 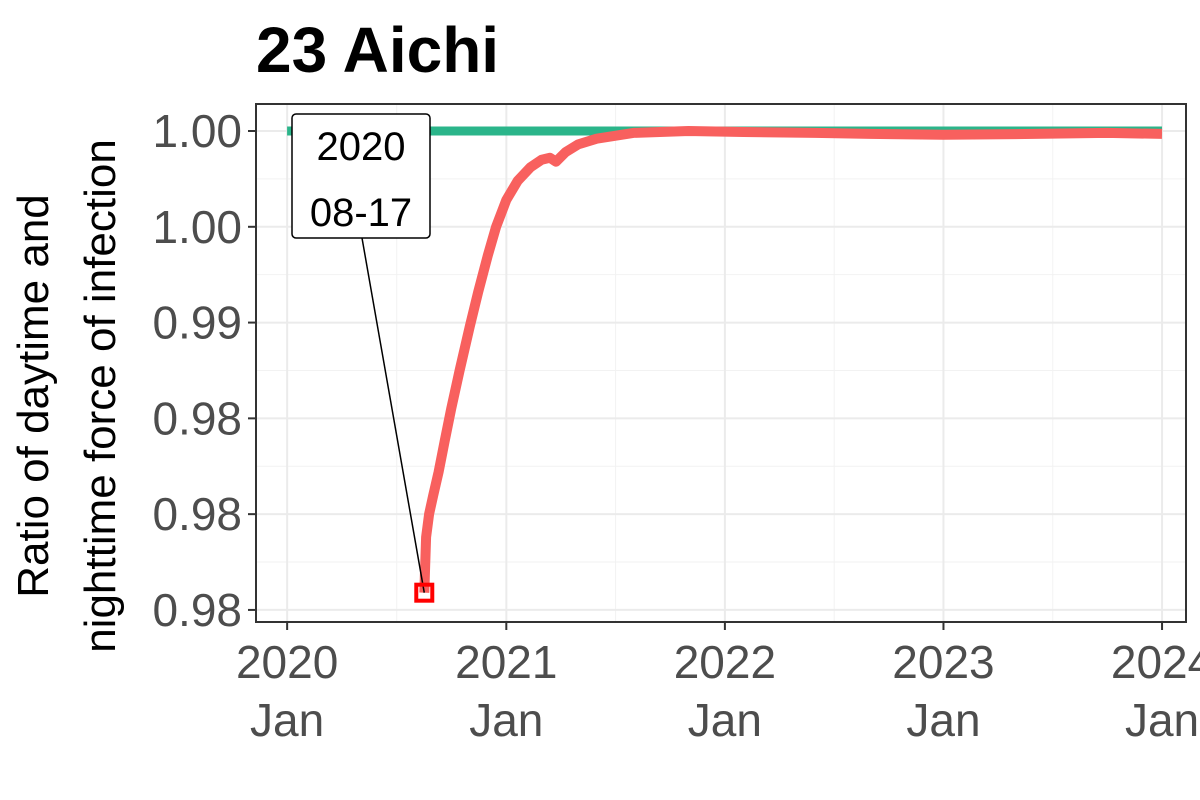 What do you see at coordinates (725, 662) in the screenshot?
I see `x-tick-label-year: 2022` at bounding box center [725, 662].